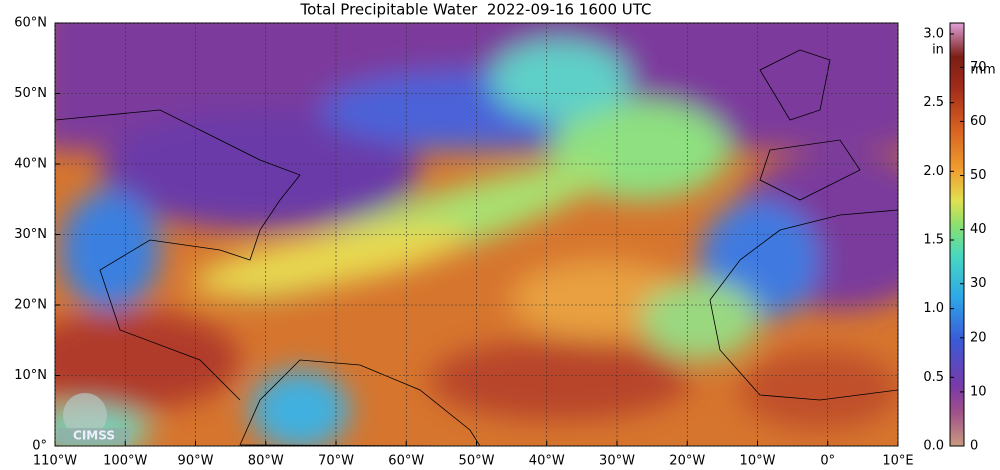 The image size is (1000, 470). What do you see at coordinates (978, 175) in the screenshot?
I see `colorbar-mm-label: 50` at bounding box center [978, 175].